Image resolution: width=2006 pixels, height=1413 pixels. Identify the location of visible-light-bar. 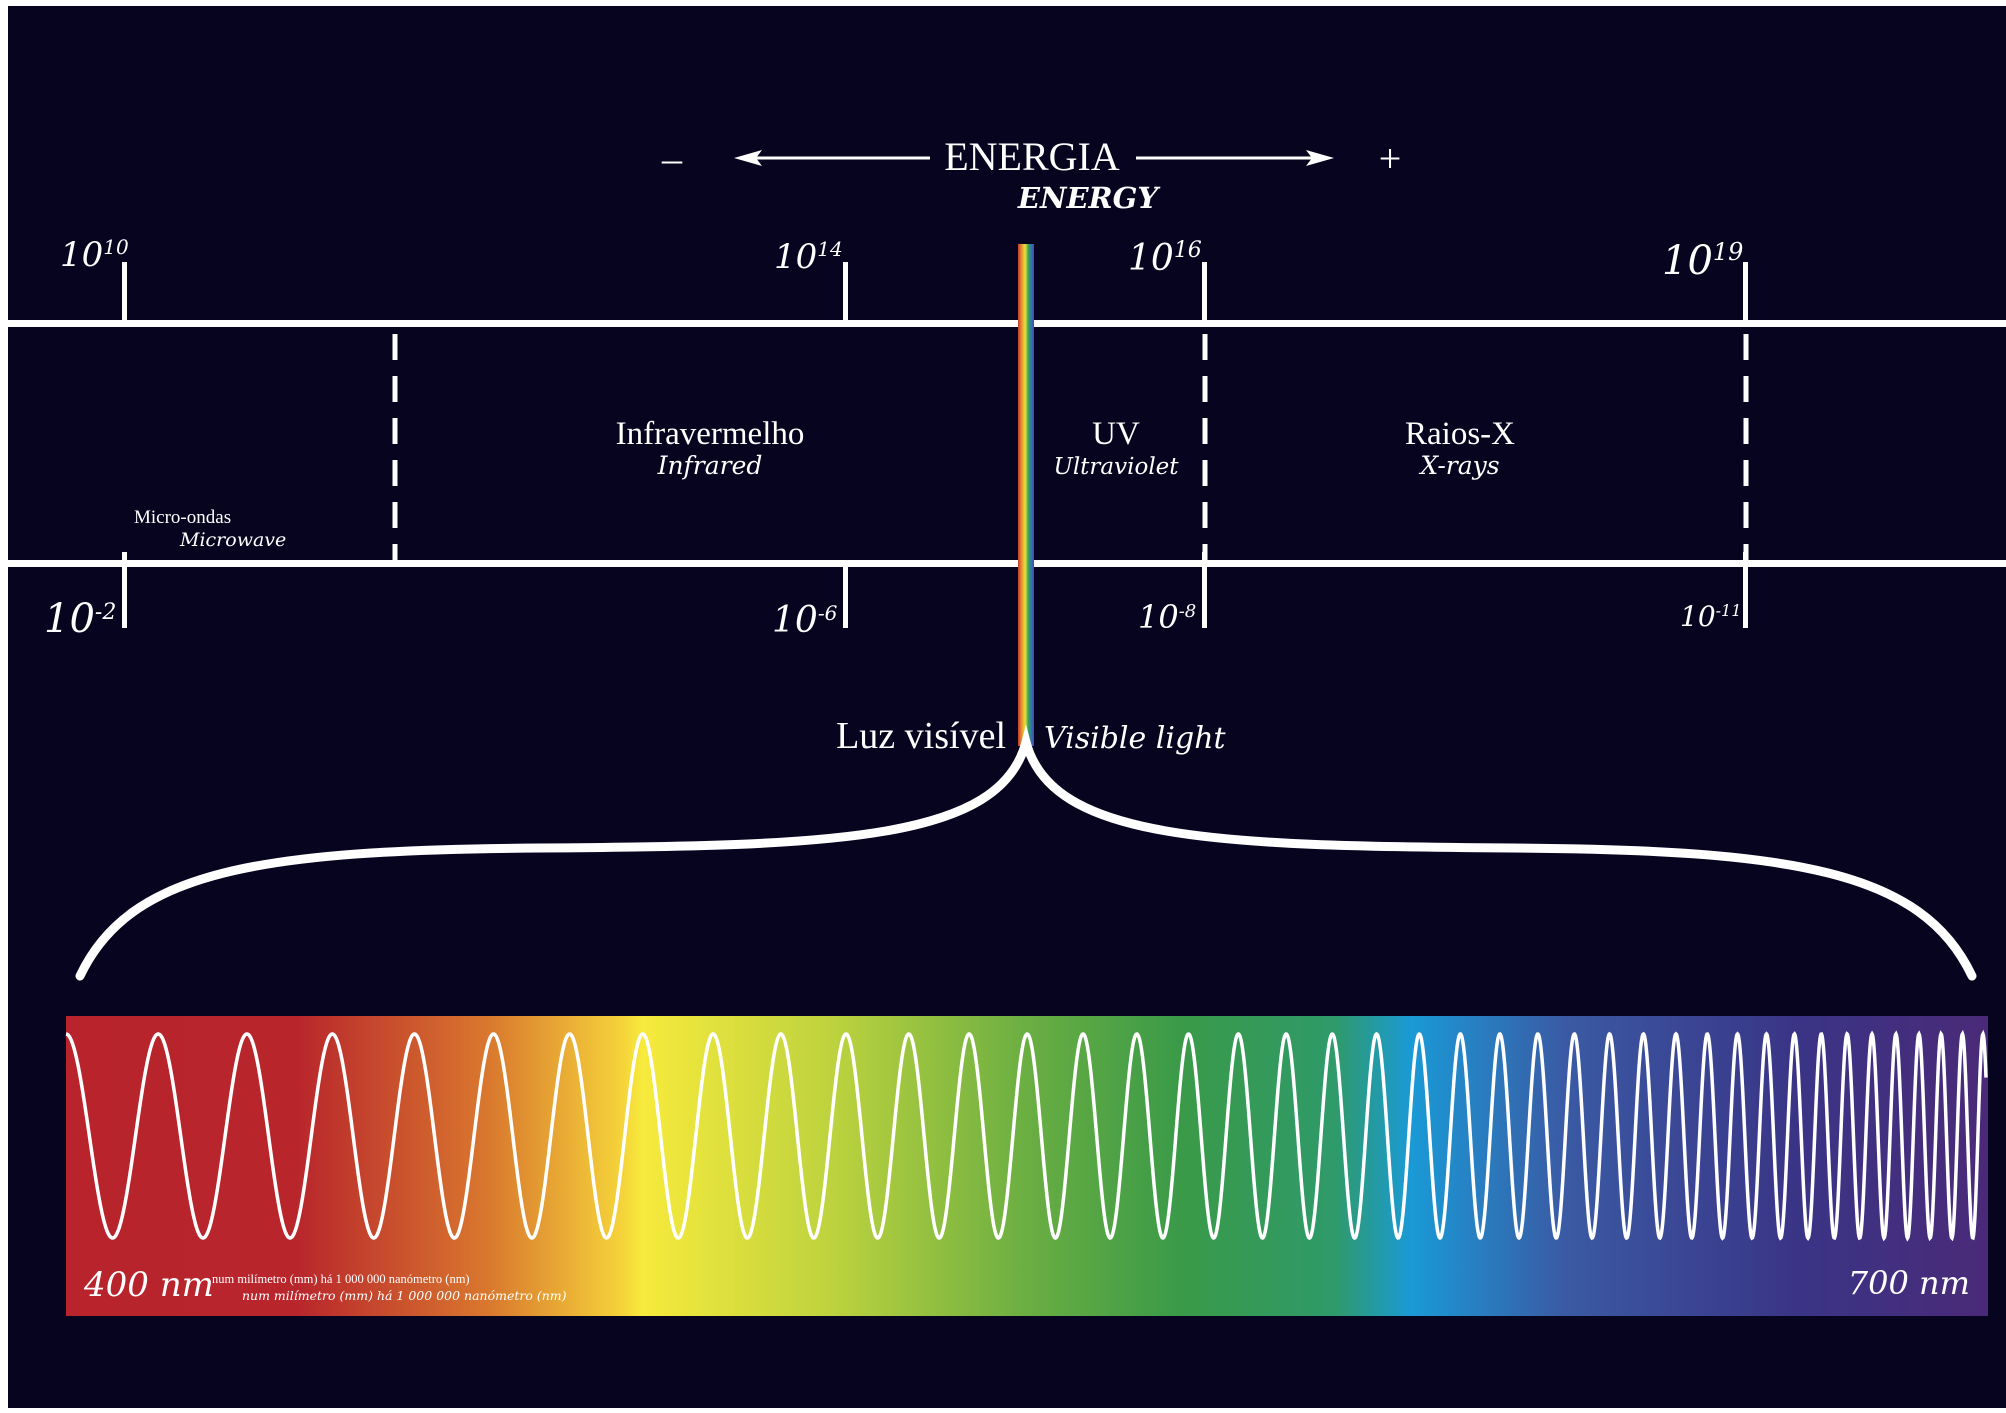
(1026, 495).